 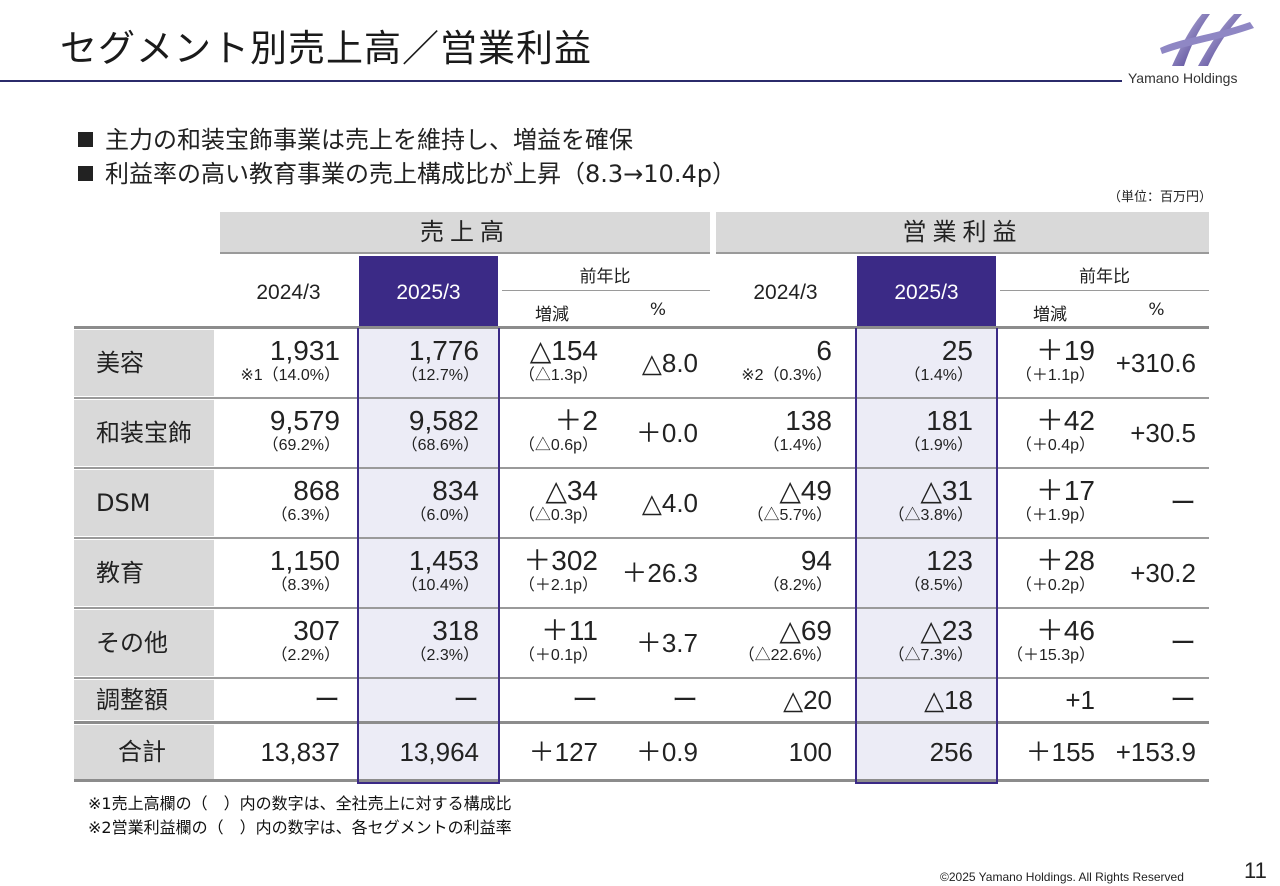 What do you see at coordinates (1047, 431) in the screenshot?
I see `table-cell: ＋42 （＋0.4p）` at bounding box center [1047, 431].